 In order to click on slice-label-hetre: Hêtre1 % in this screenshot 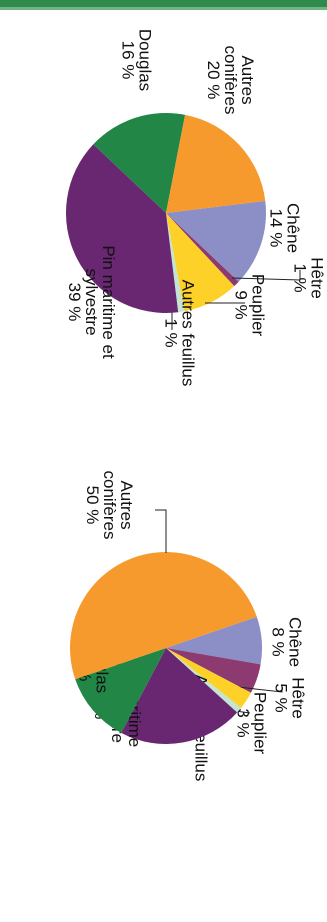, I will do `click(309, 278)`.